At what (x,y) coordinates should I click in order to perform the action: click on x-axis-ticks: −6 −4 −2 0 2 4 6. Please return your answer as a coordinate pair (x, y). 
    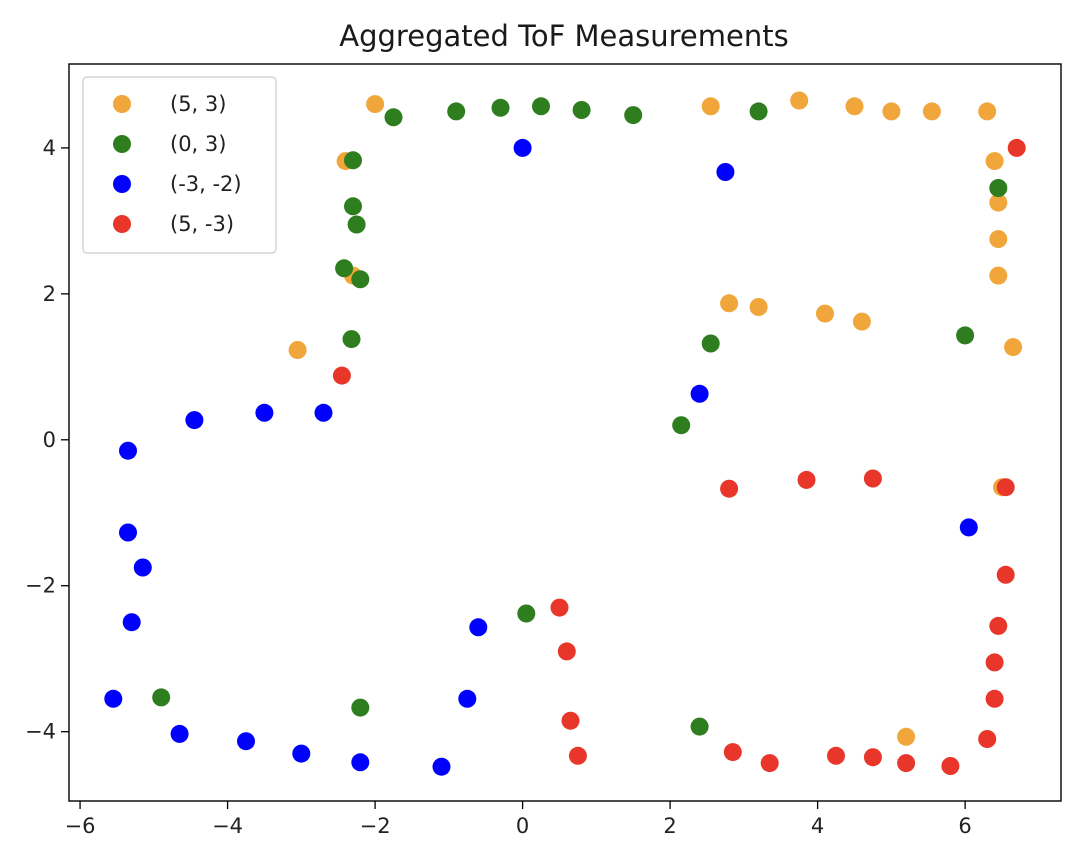
    Looking at the image, I should click on (518, 819).